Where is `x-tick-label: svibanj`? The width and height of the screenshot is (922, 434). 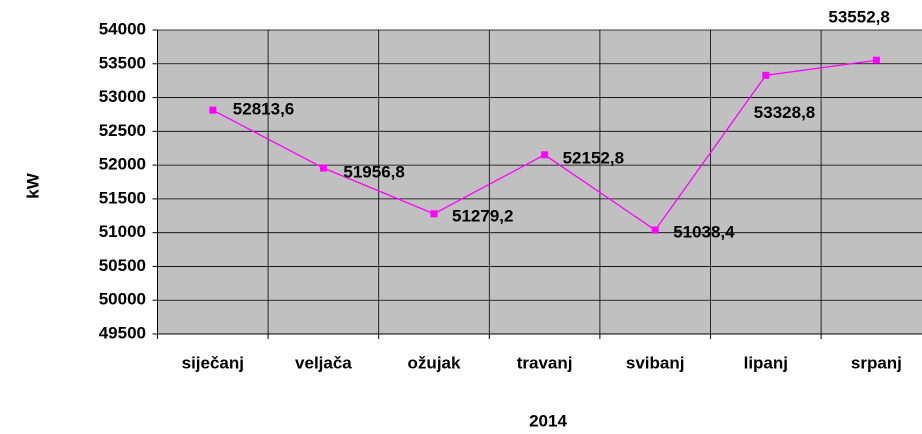 x-tick-label: svibanj is located at coordinates (655, 362).